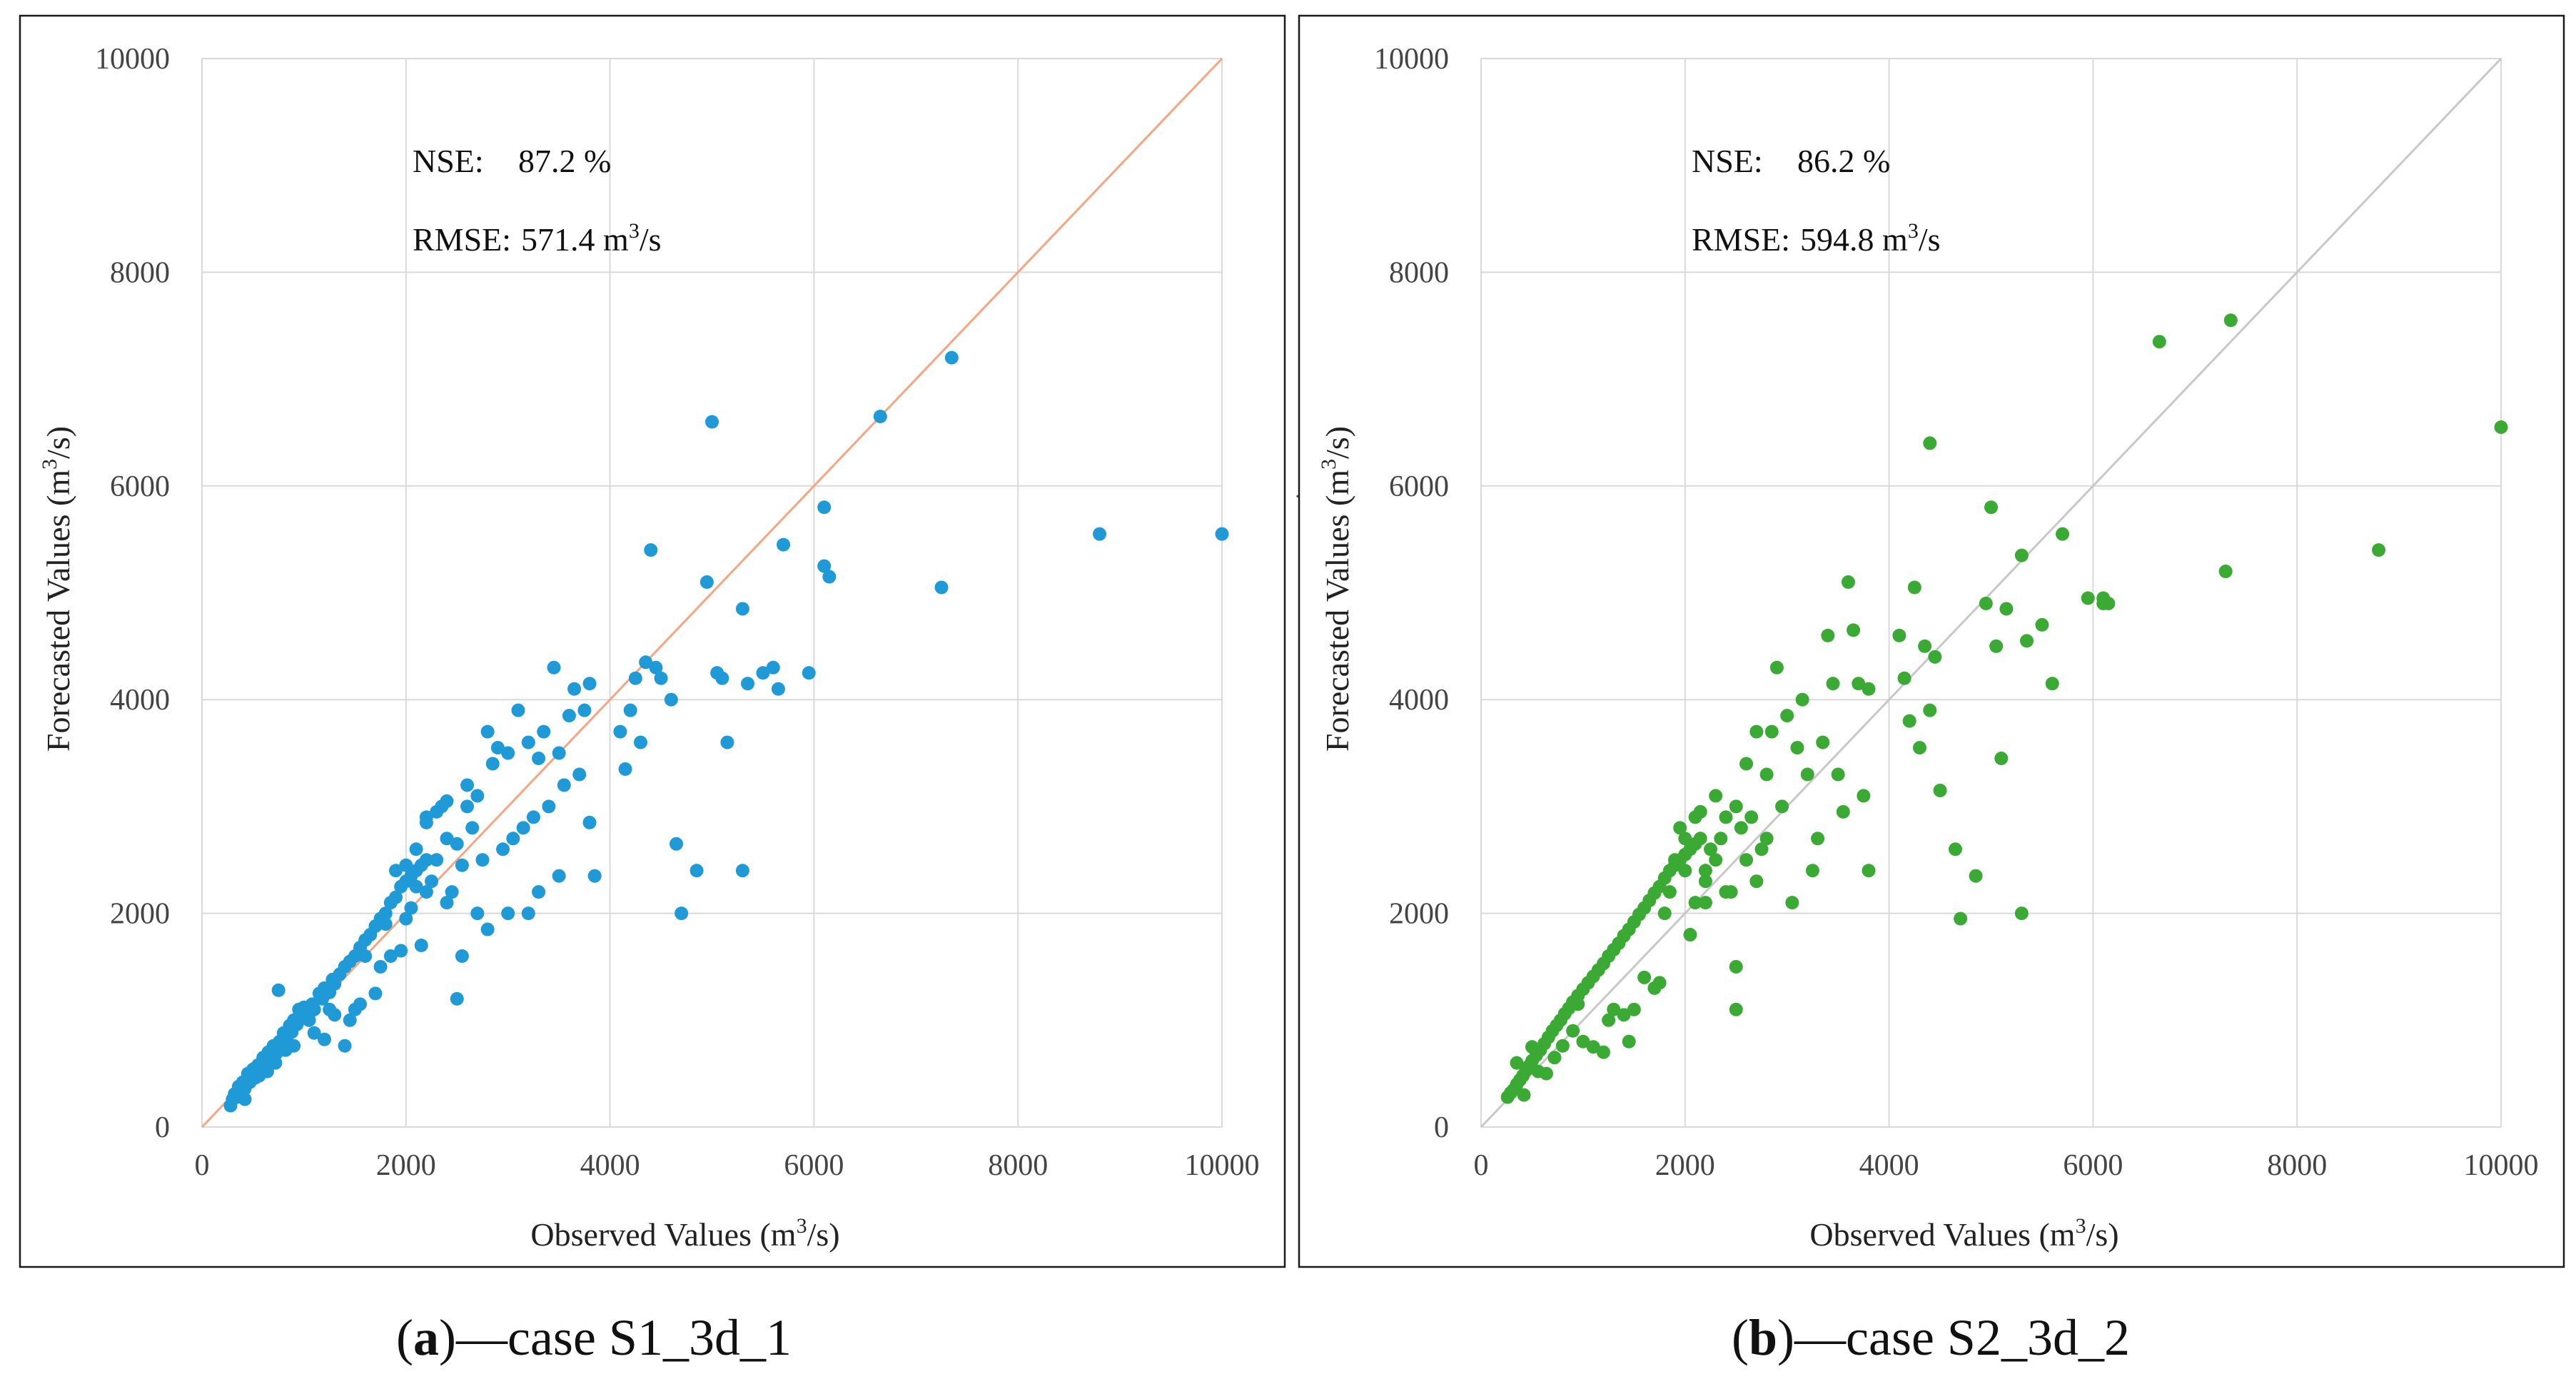  What do you see at coordinates (663, 1234) in the screenshot?
I see `panel-a-xlabel: Observed Values (m` at bounding box center [663, 1234].